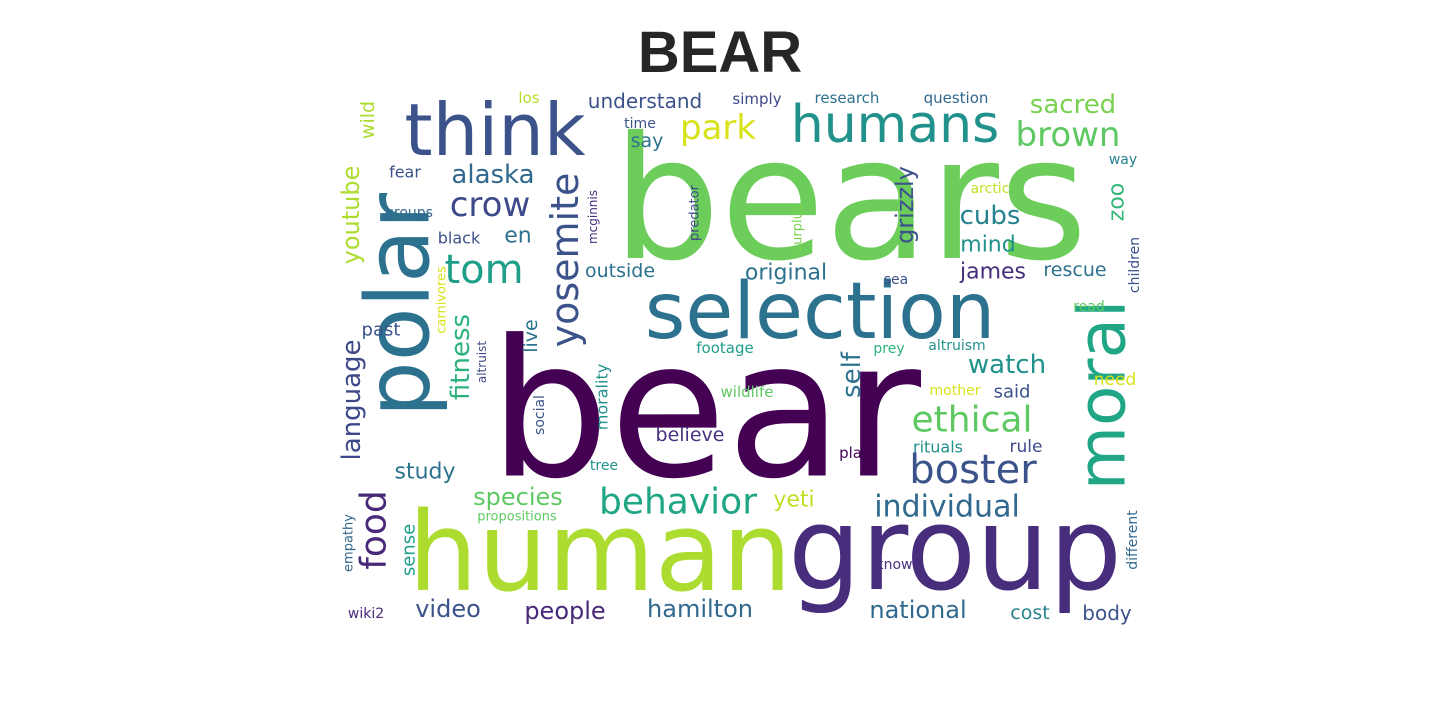  Describe the element at coordinates (695, 212) in the screenshot. I see `word-predator: predator` at that location.